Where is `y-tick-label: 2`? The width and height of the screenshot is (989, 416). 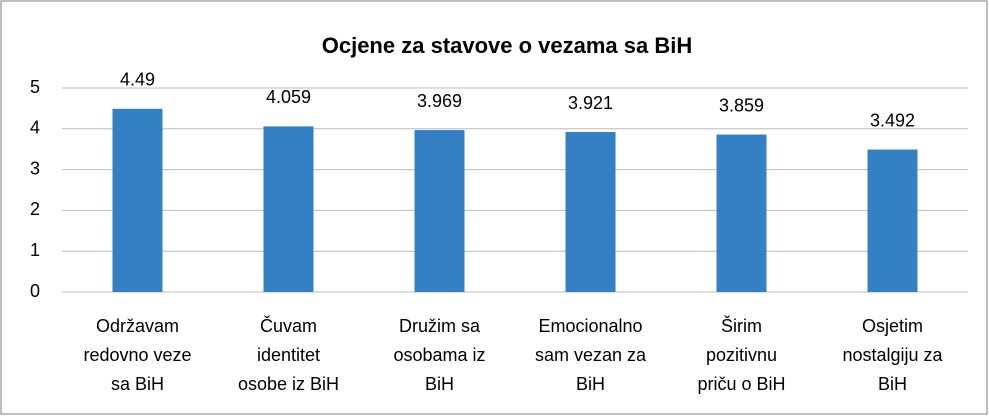 y-tick-label: 2 is located at coordinates (35, 209).